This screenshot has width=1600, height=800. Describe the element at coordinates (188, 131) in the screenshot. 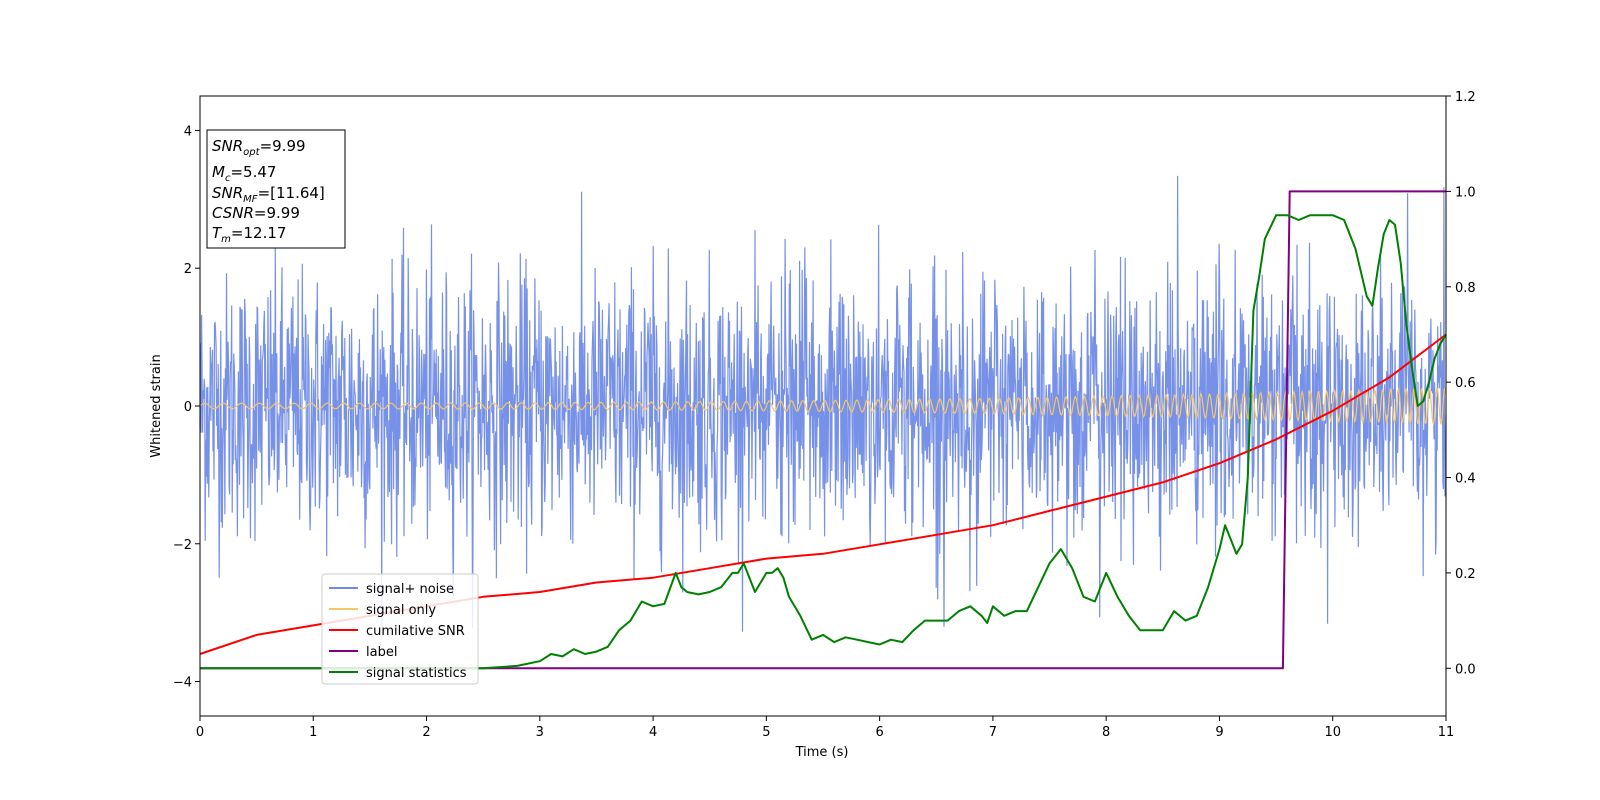

I see `y-tick-label: 4` at that location.